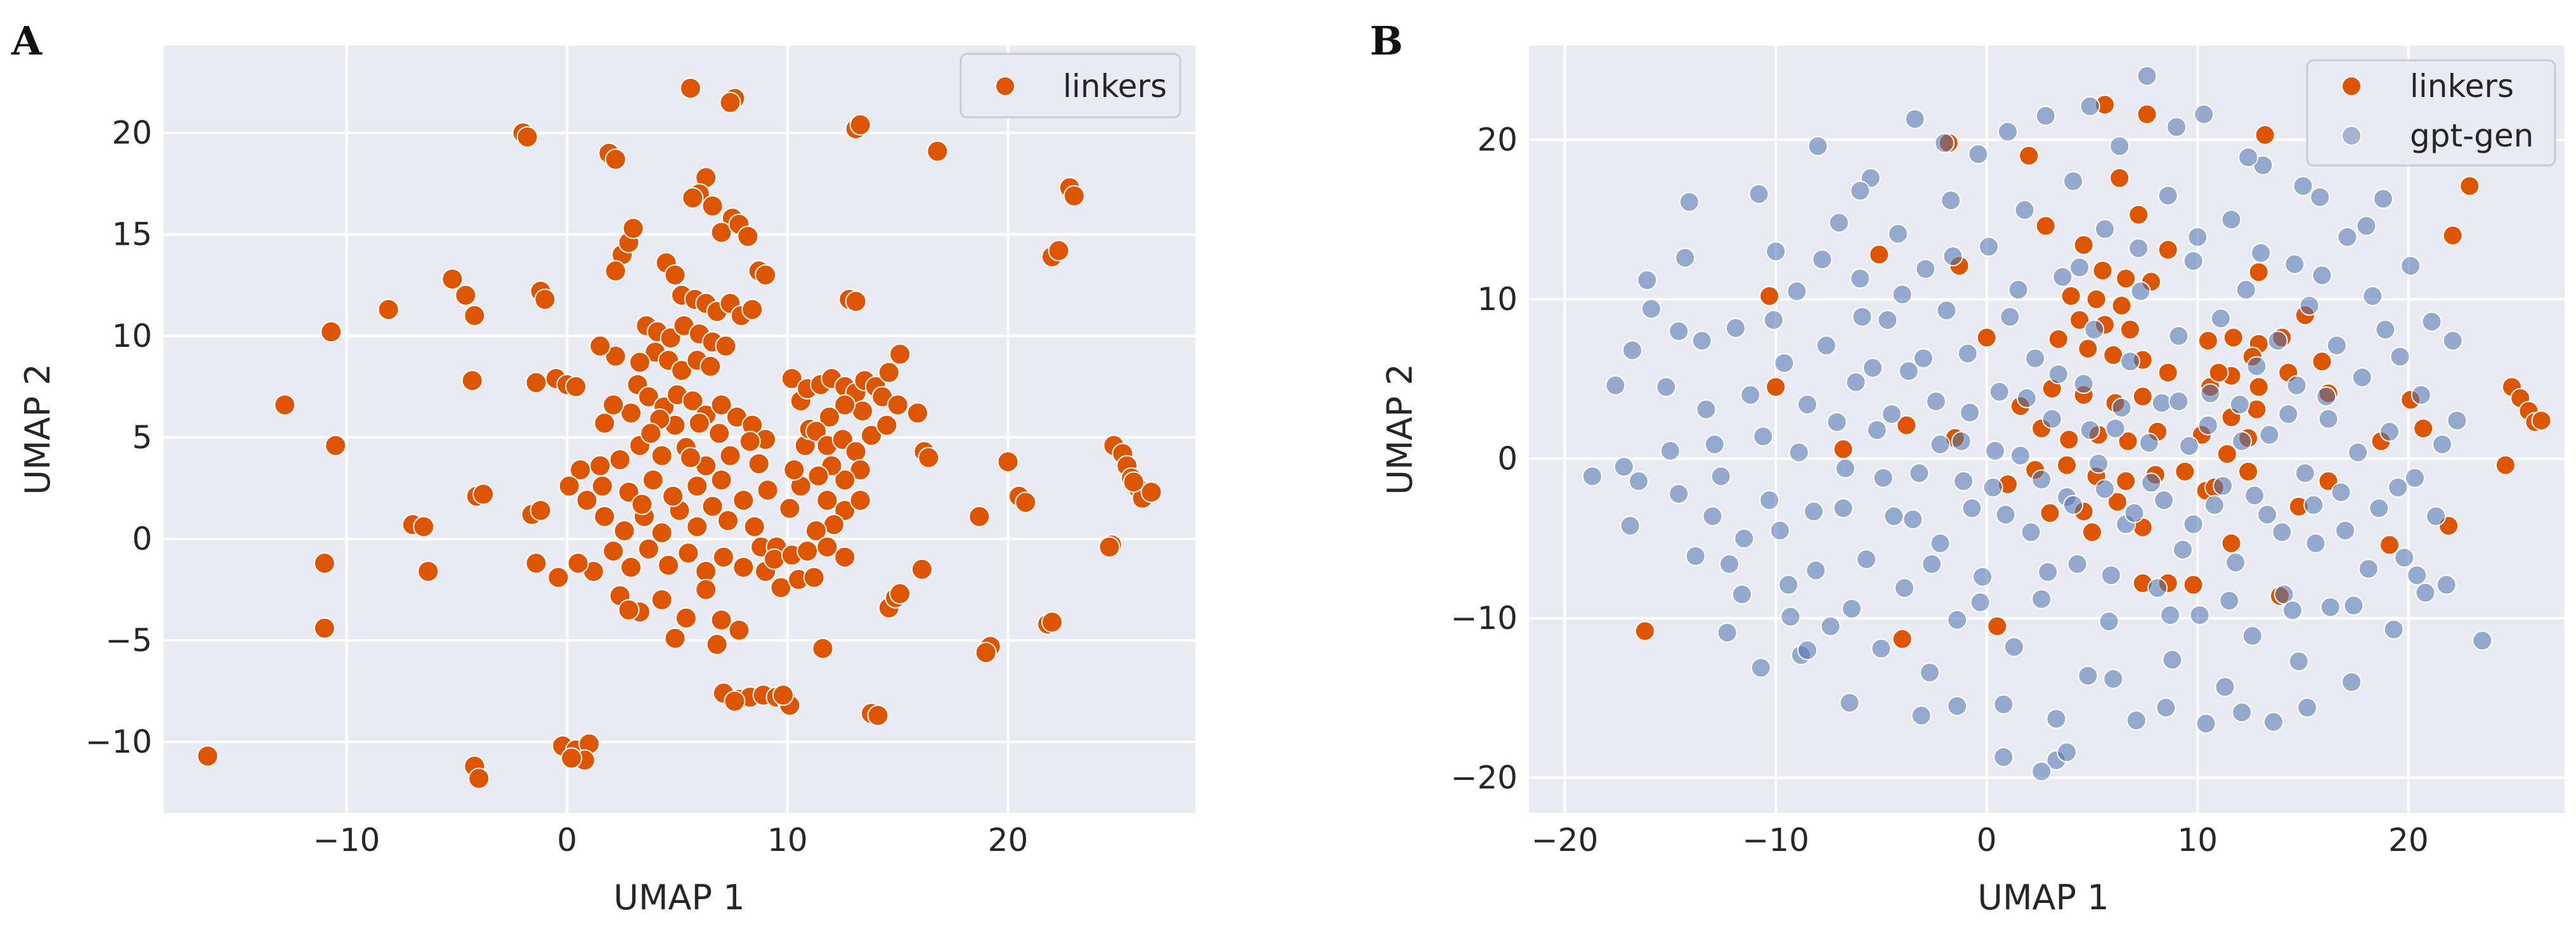 This screenshot has width=2576, height=934. Describe the element at coordinates (567, 840) in the screenshot. I see `panel-a-x-tick-label: 0` at that location.